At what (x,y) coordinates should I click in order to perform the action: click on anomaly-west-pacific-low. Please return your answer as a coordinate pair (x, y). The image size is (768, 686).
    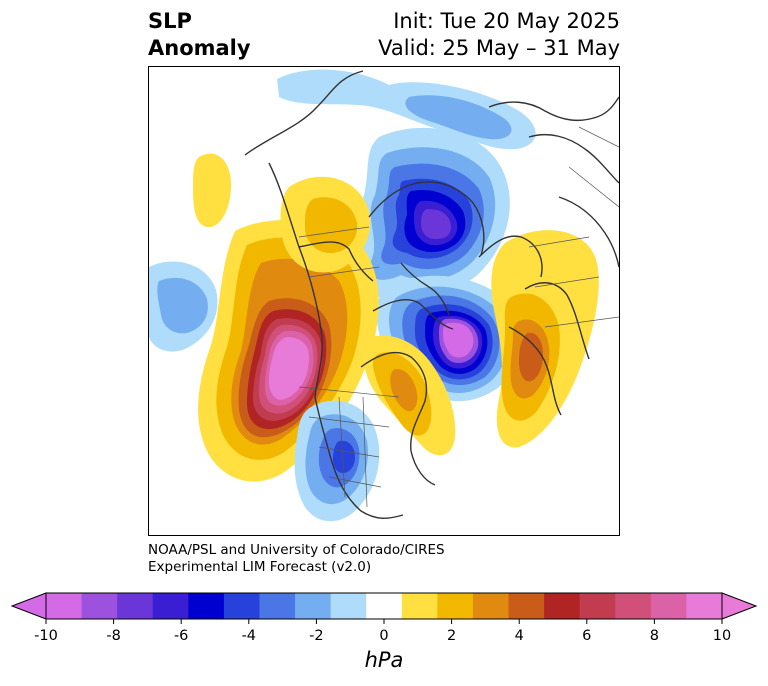
    Looking at the image, I should click on (183, 306).